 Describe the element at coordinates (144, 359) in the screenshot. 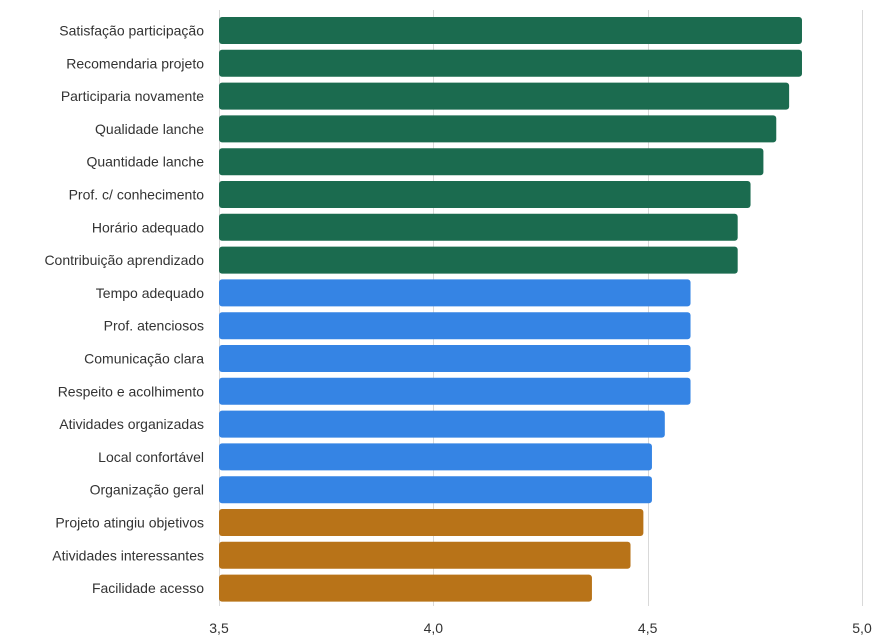

I see `category-label: Comunicação clara` at that location.